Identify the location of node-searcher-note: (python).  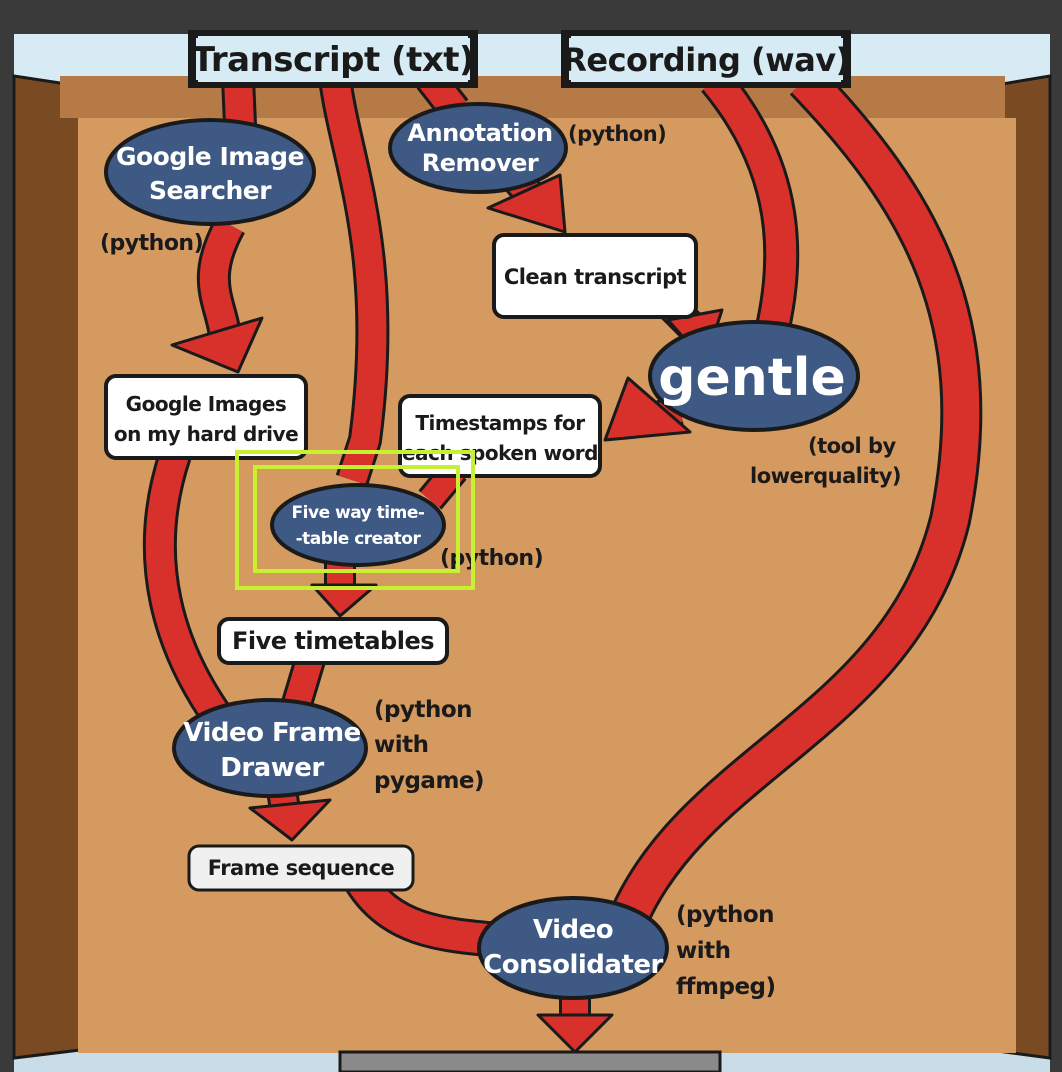
(151, 243).